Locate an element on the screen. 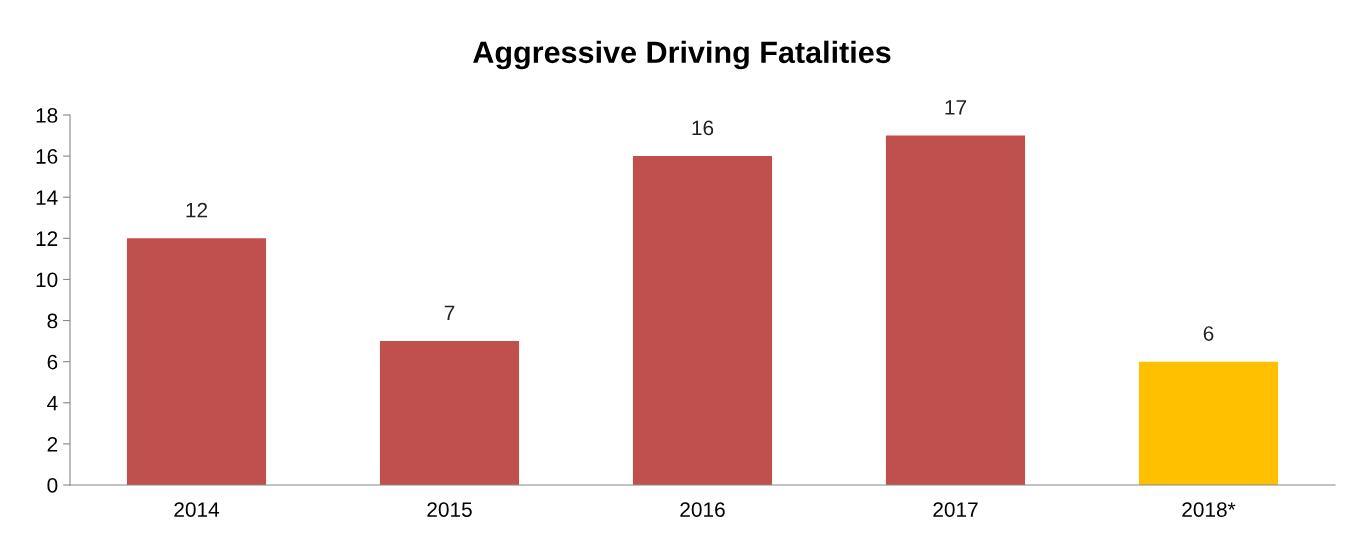 The width and height of the screenshot is (1364, 556). data-label: 12 is located at coordinates (197, 210).